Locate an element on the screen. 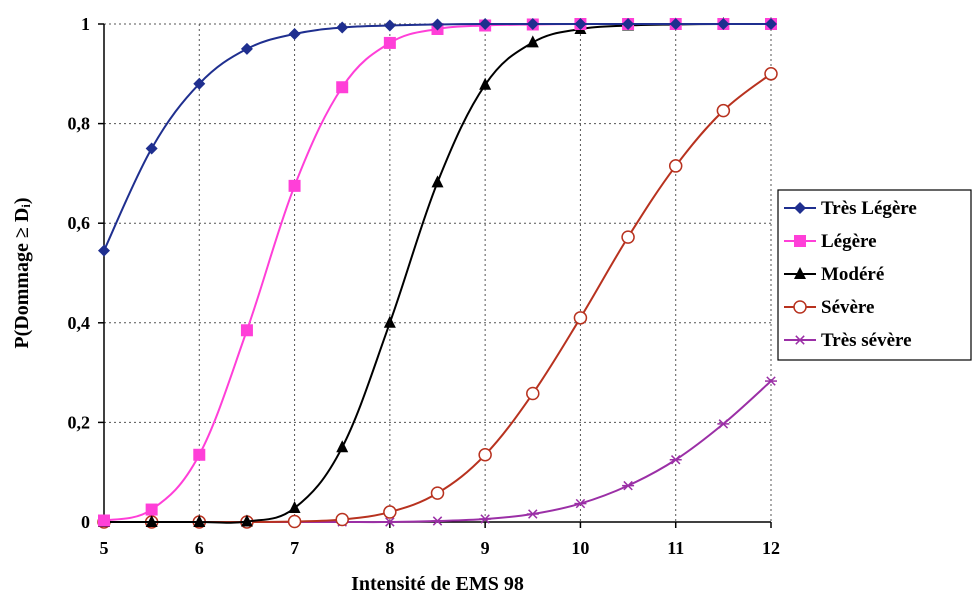 The width and height of the screenshot is (972, 602). legend-label: Légère is located at coordinates (849, 241).